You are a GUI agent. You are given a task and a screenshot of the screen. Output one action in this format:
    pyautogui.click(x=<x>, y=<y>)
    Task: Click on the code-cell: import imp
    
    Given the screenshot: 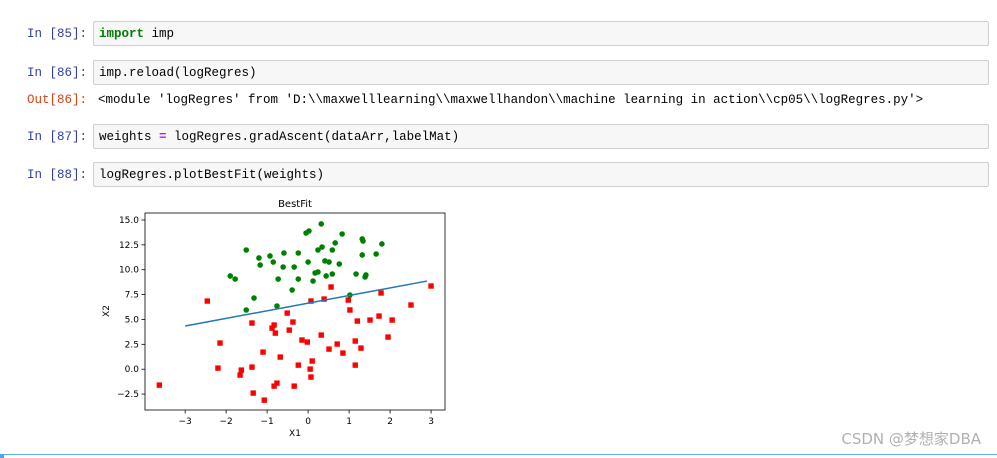 What is the action you would take?
    pyautogui.click(x=541, y=33)
    